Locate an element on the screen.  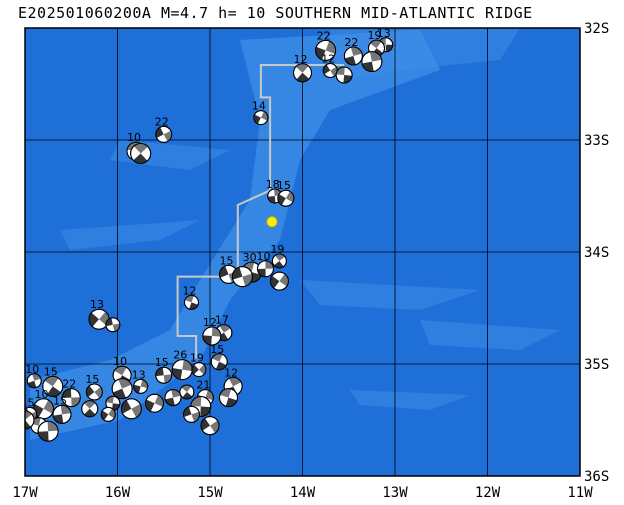
depth-label: 26 is located at coordinates (180, 355).